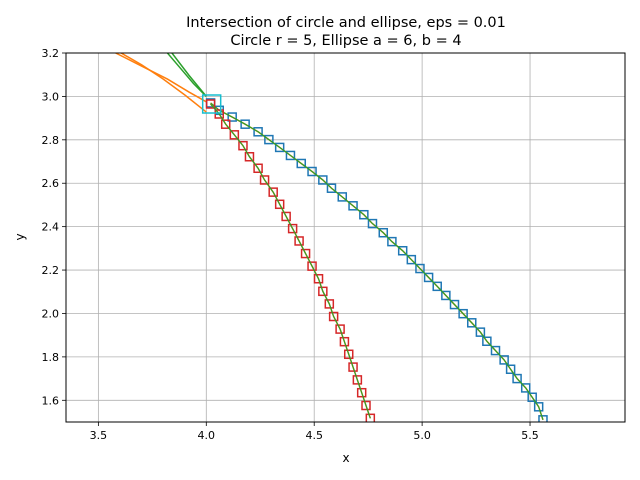 The width and height of the screenshot is (640, 480). I want to click on y-tick-label: 1.8, so click(51, 357).